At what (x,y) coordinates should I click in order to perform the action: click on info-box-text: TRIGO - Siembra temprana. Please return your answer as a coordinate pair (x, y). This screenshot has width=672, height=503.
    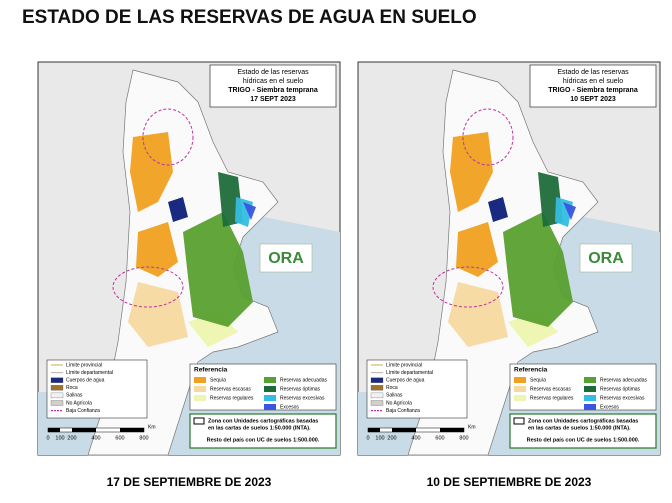
    Looking at the image, I should click on (273, 90).